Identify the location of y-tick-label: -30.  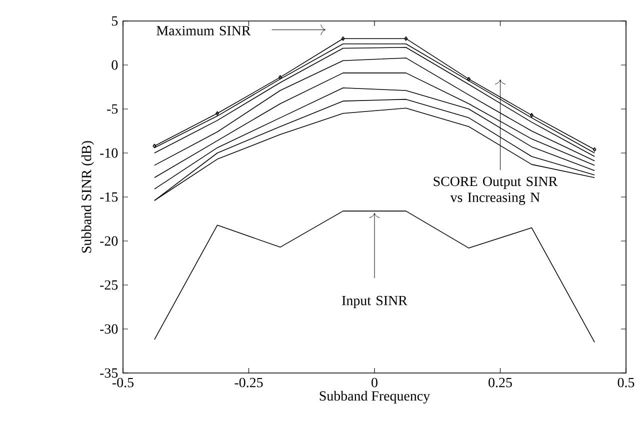
(109, 329).